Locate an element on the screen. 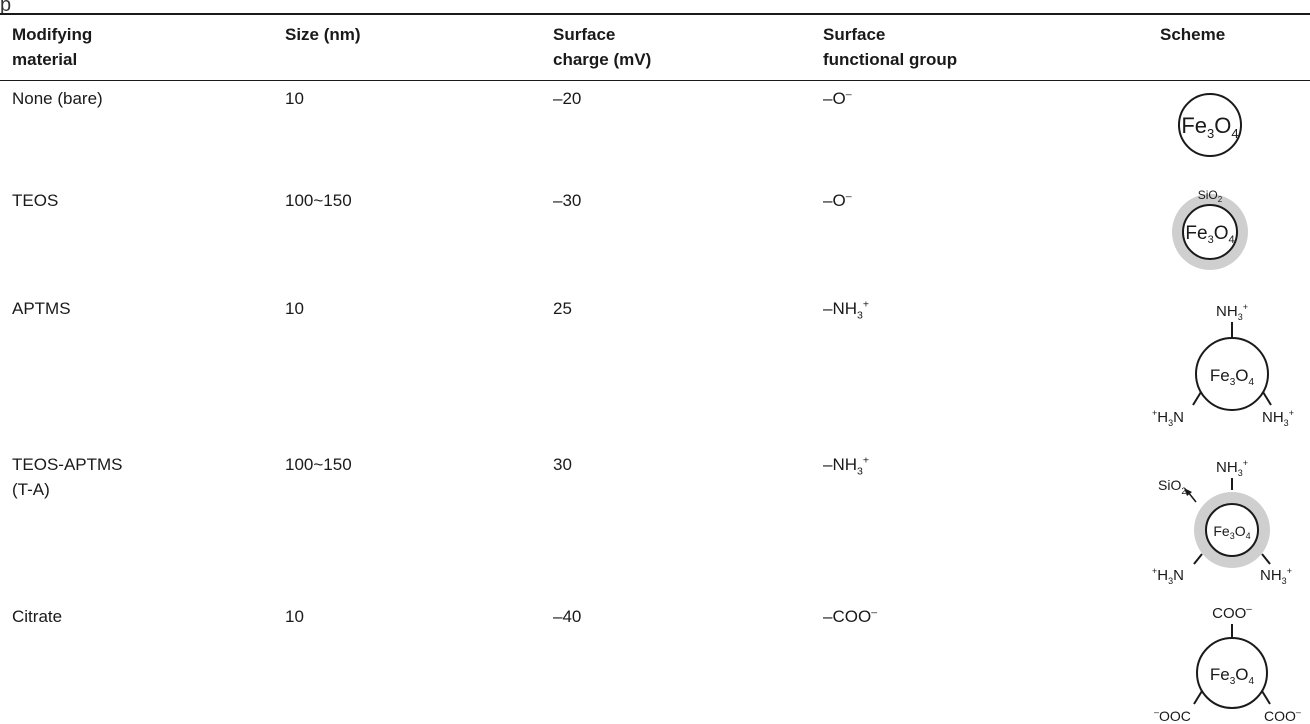 The width and height of the screenshot is (1310, 724). silica-amine-scheme: NH3+ SiO2 Fe3O4 +H3N NH3+ is located at coordinates (1222, 522).